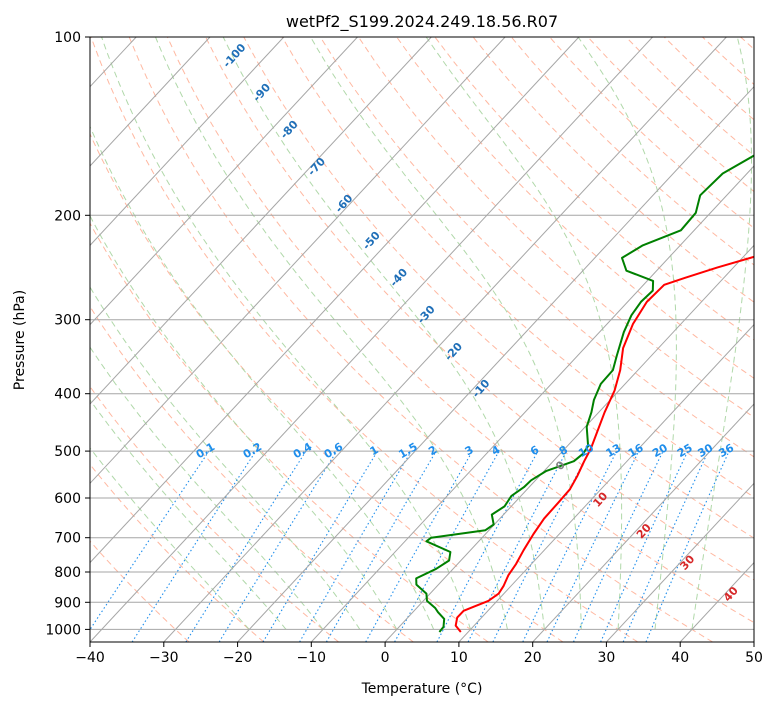  I want to click on x-tick-label: −10, so click(312, 658).